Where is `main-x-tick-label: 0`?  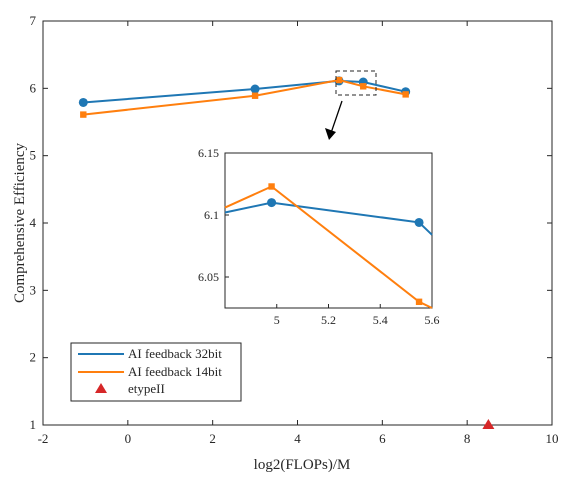 main-x-tick-label: 0 is located at coordinates (128, 438).